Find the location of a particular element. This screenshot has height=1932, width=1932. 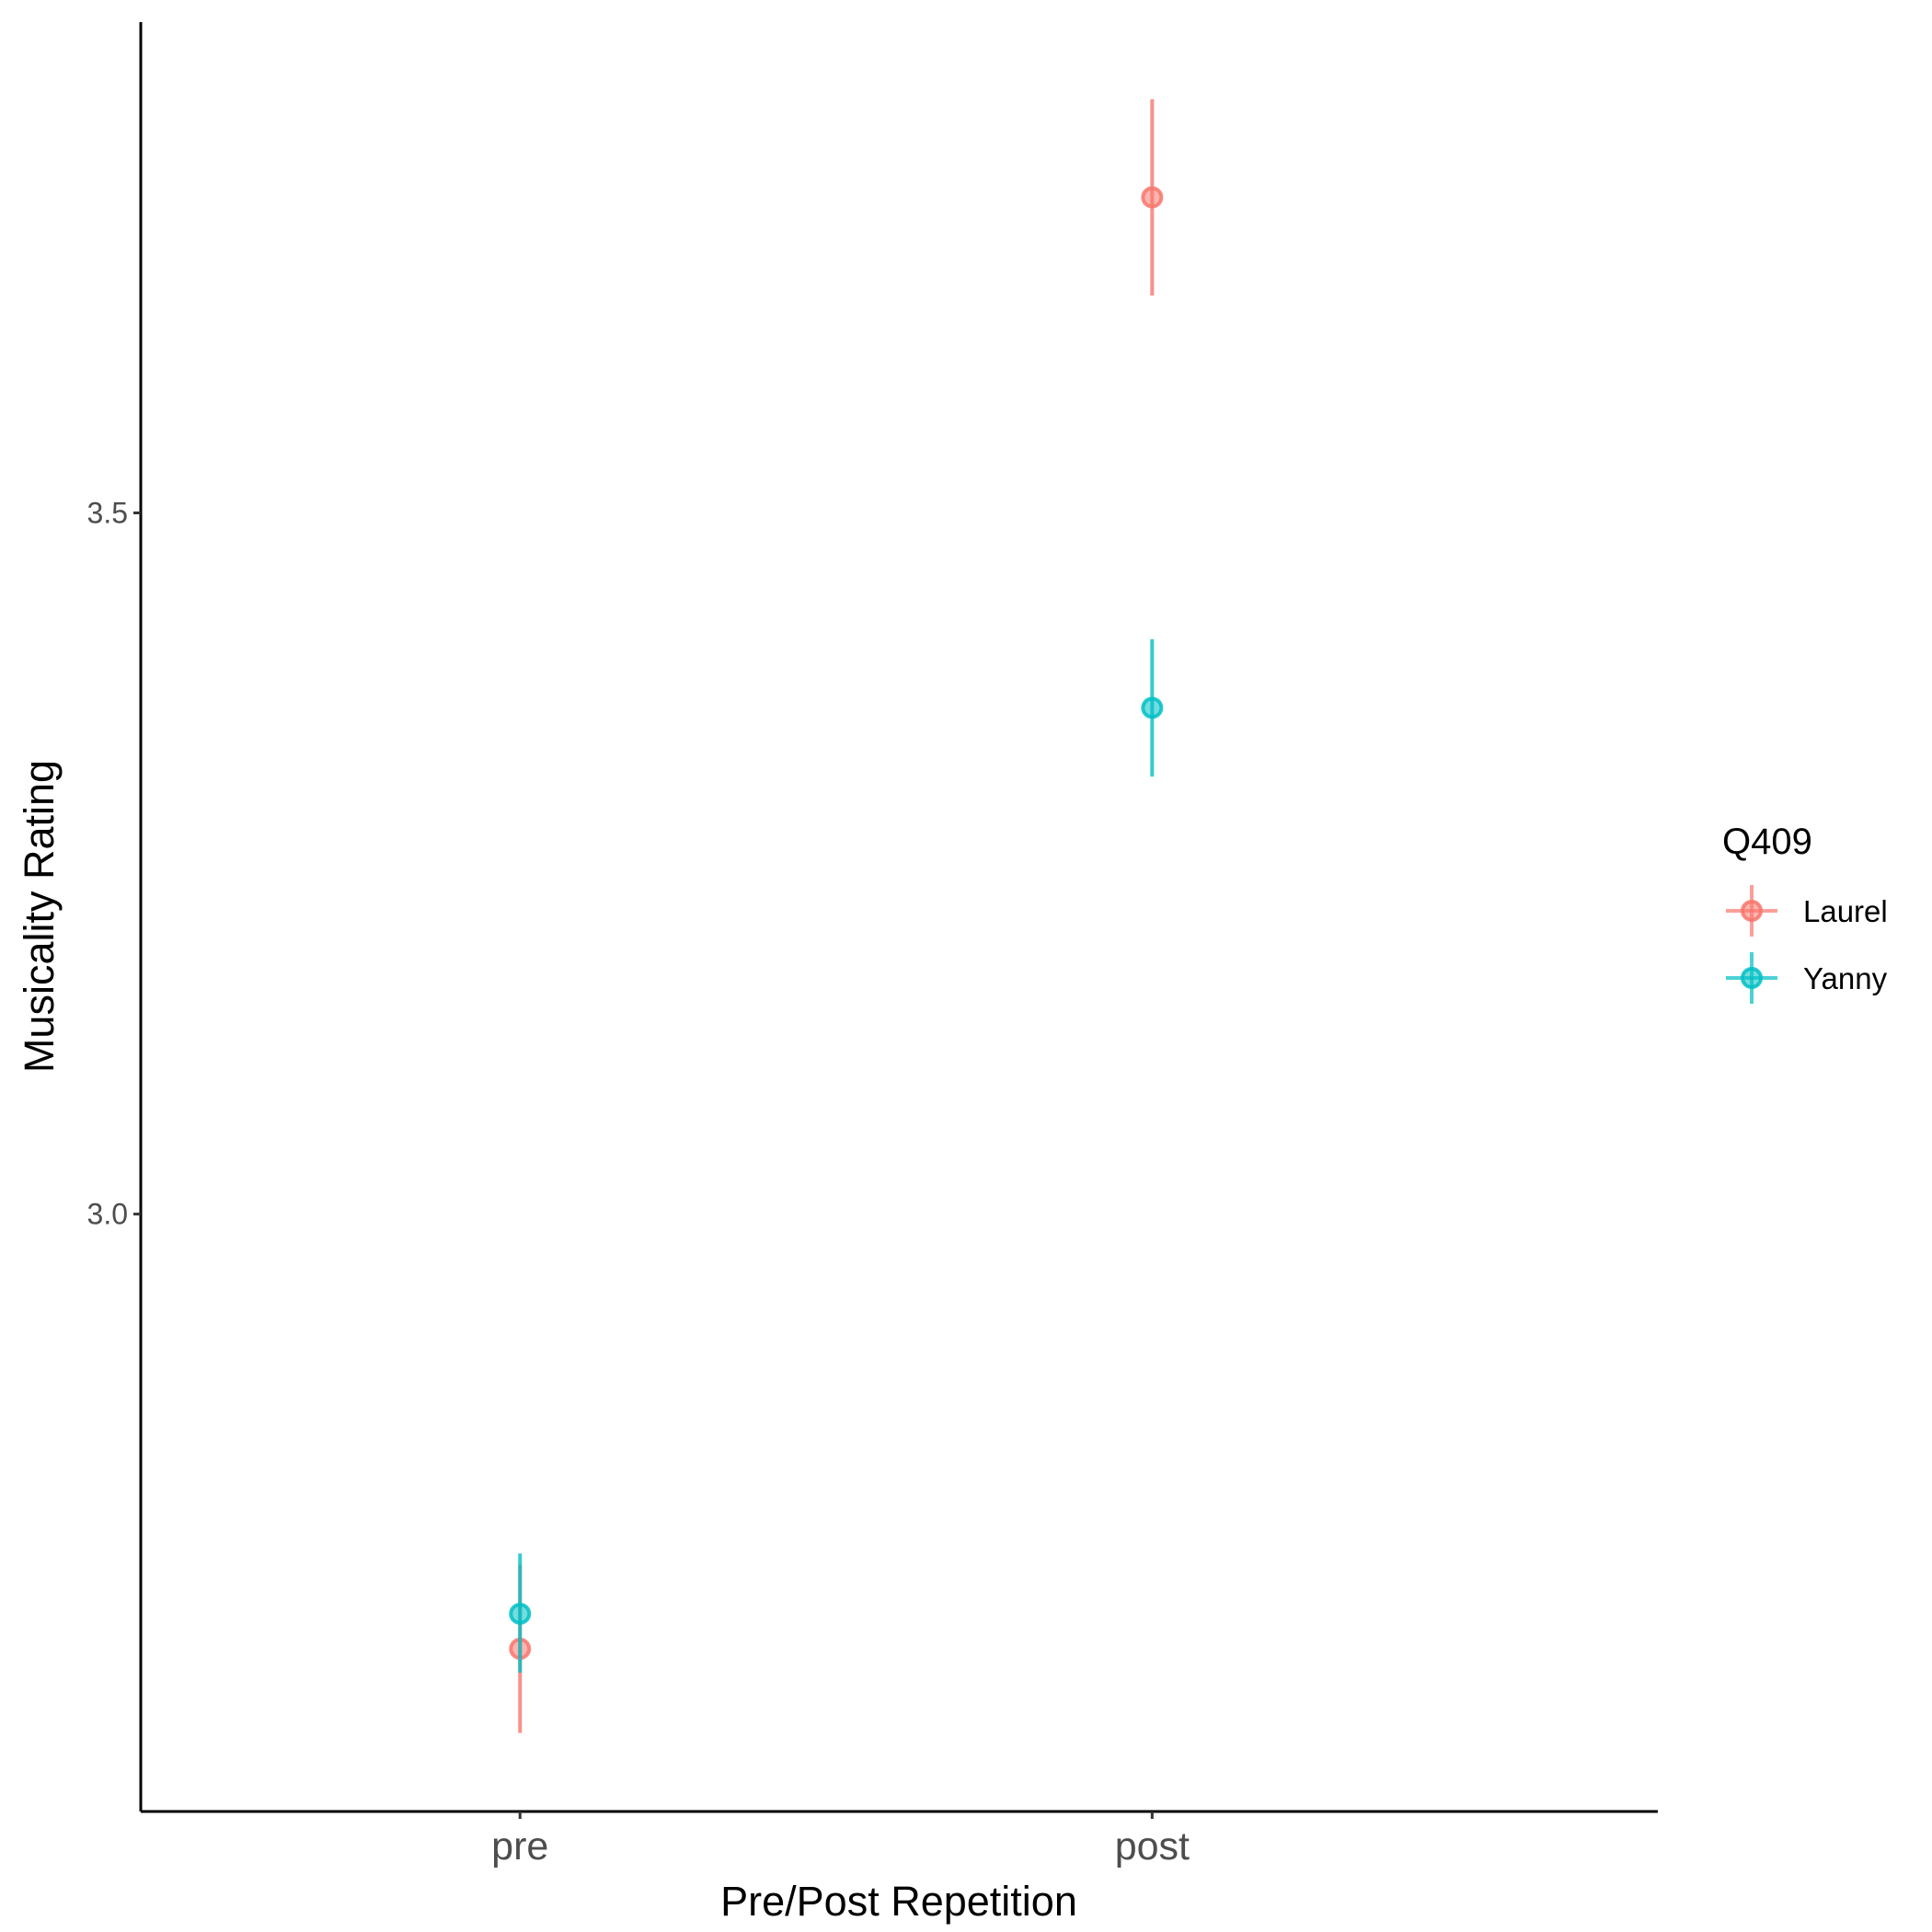

legend-item-laurel: Laurel is located at coordinates (1807, 911).